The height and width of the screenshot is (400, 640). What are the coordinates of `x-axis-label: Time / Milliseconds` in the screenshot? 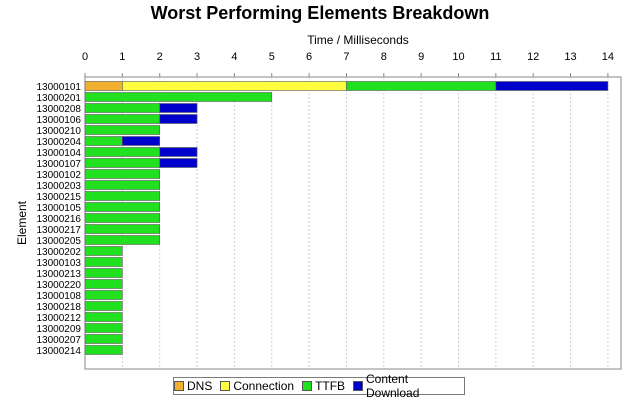 It's located at (358, 40).